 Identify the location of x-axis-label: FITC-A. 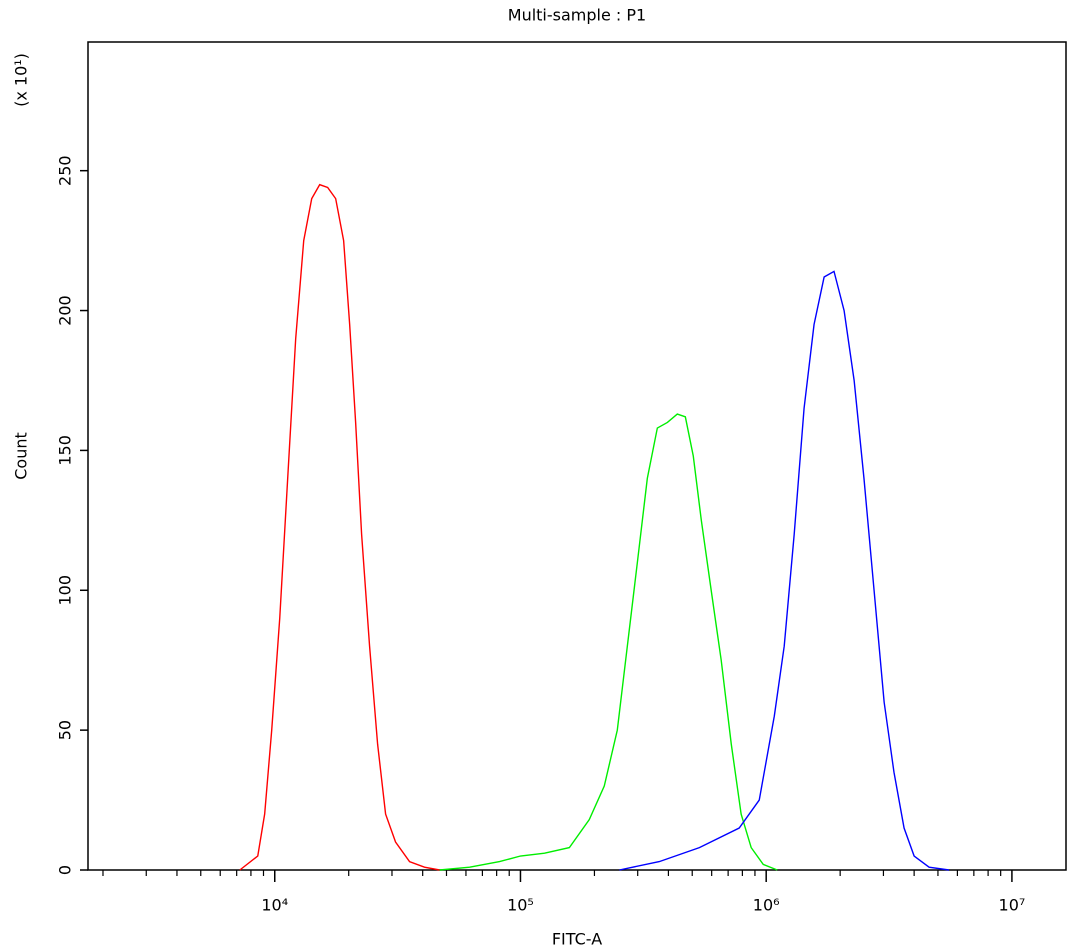
(577, 939).